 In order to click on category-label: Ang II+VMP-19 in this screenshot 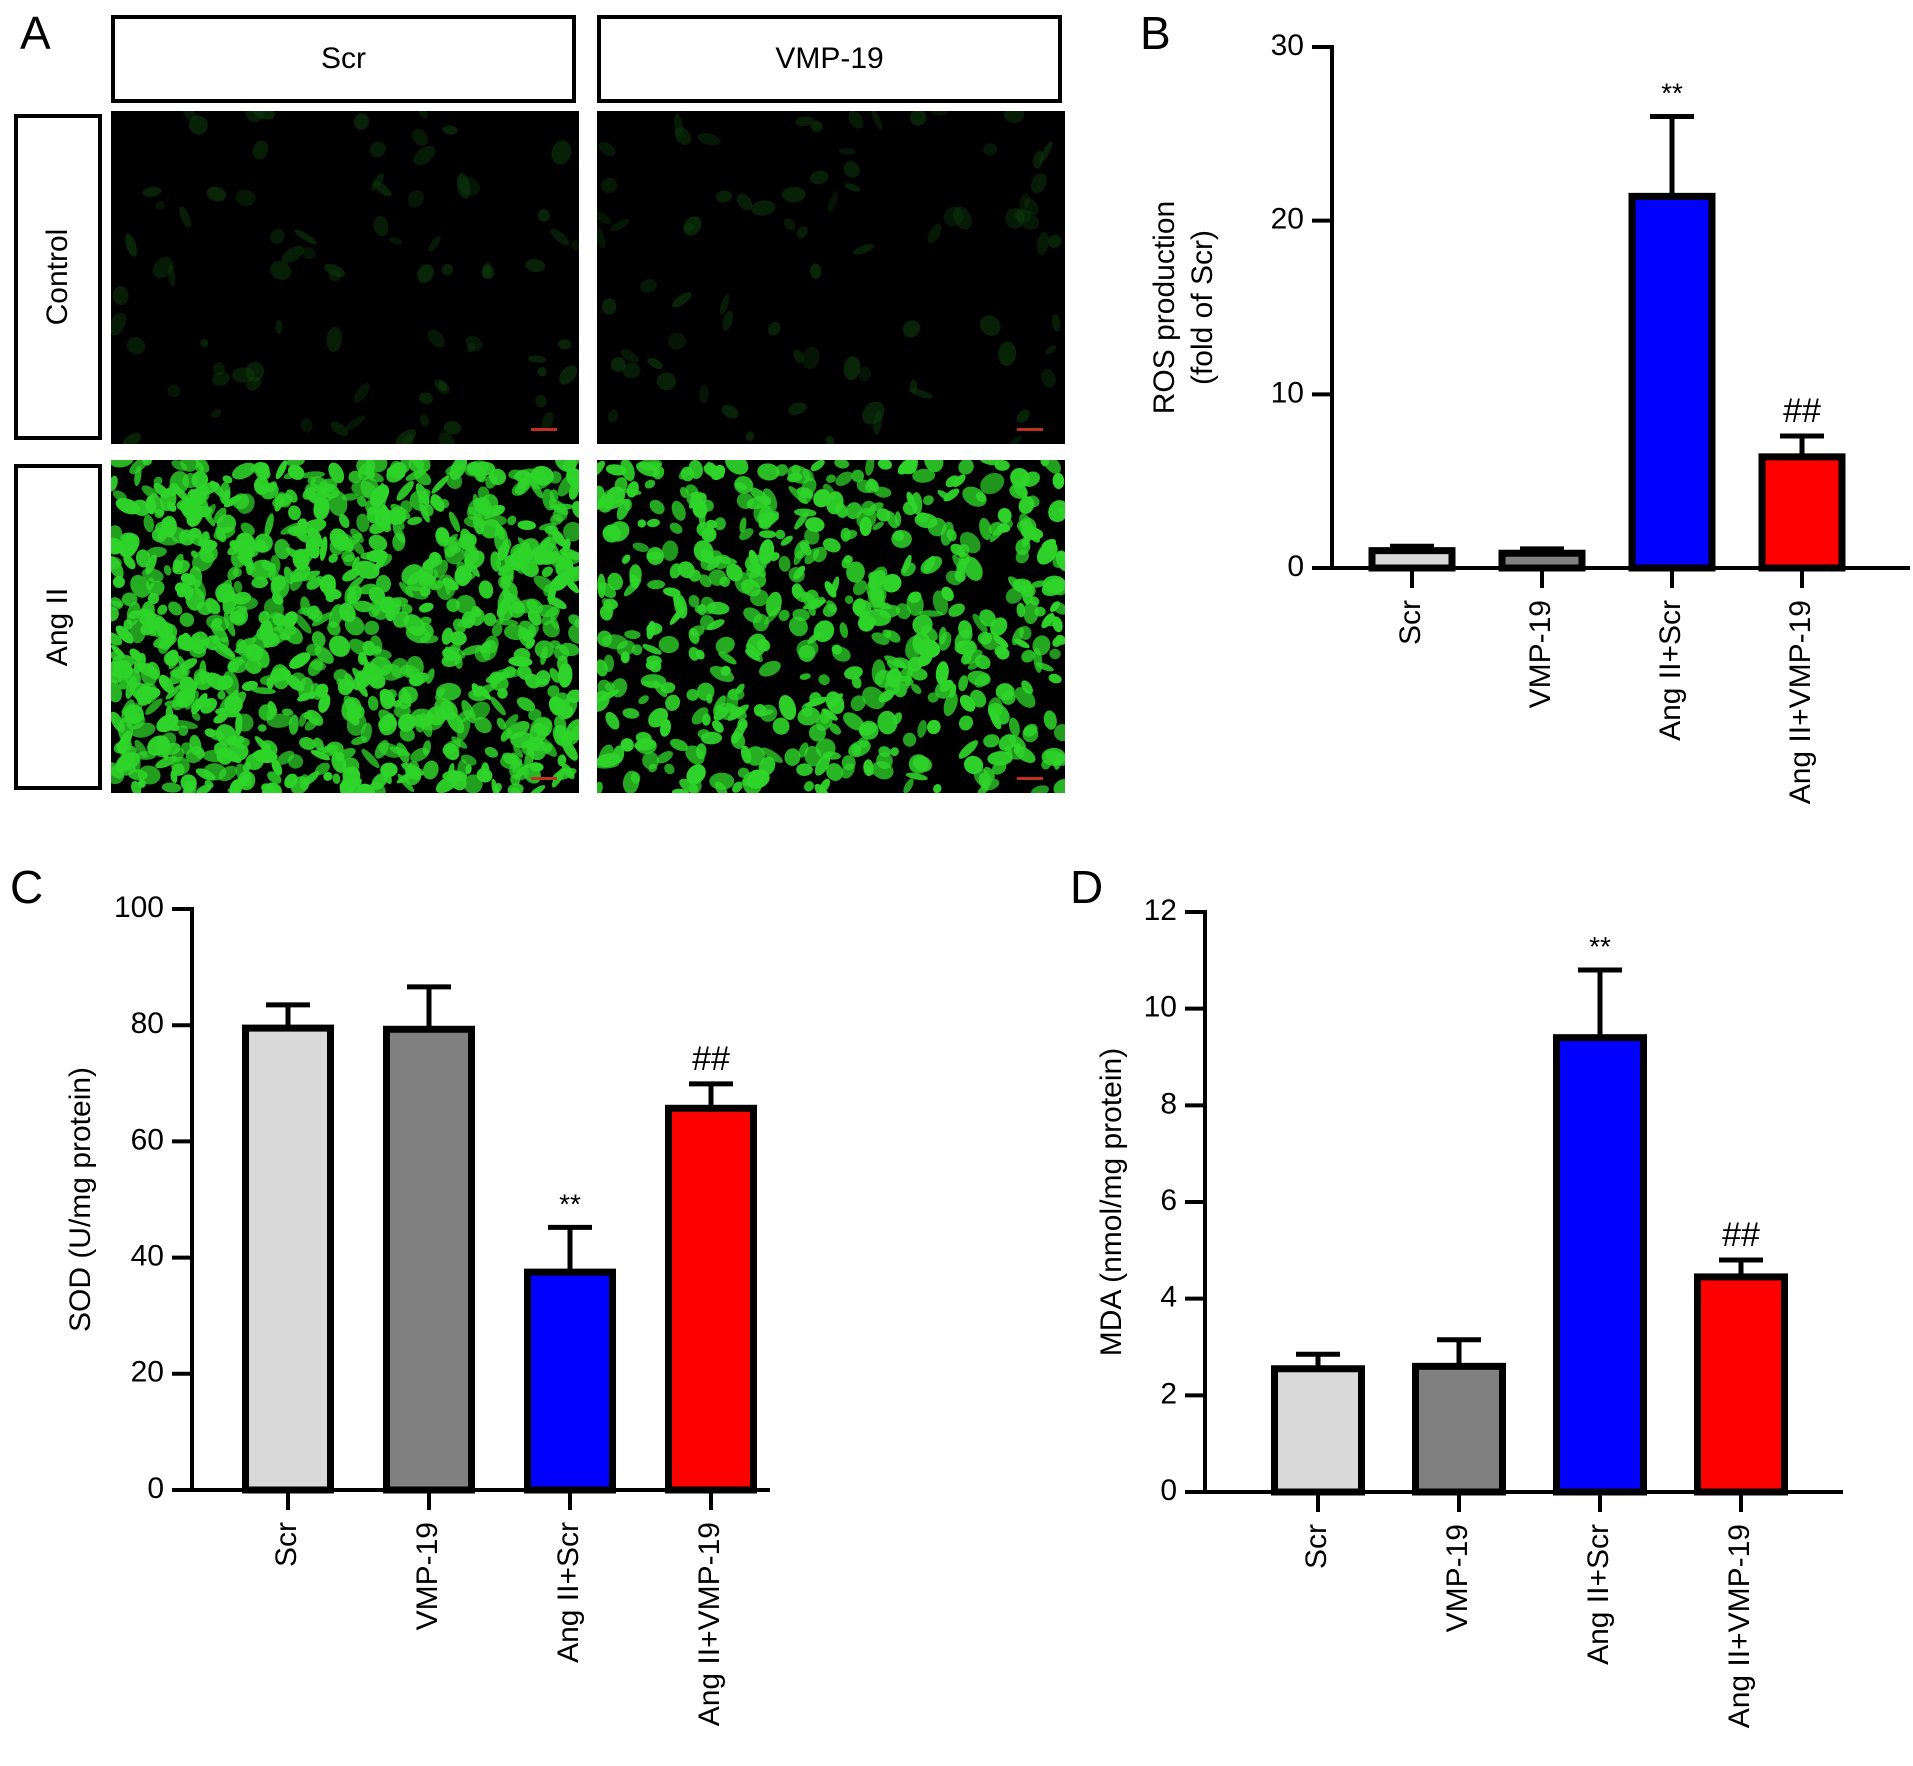, I will do `click(1800, 702)`.